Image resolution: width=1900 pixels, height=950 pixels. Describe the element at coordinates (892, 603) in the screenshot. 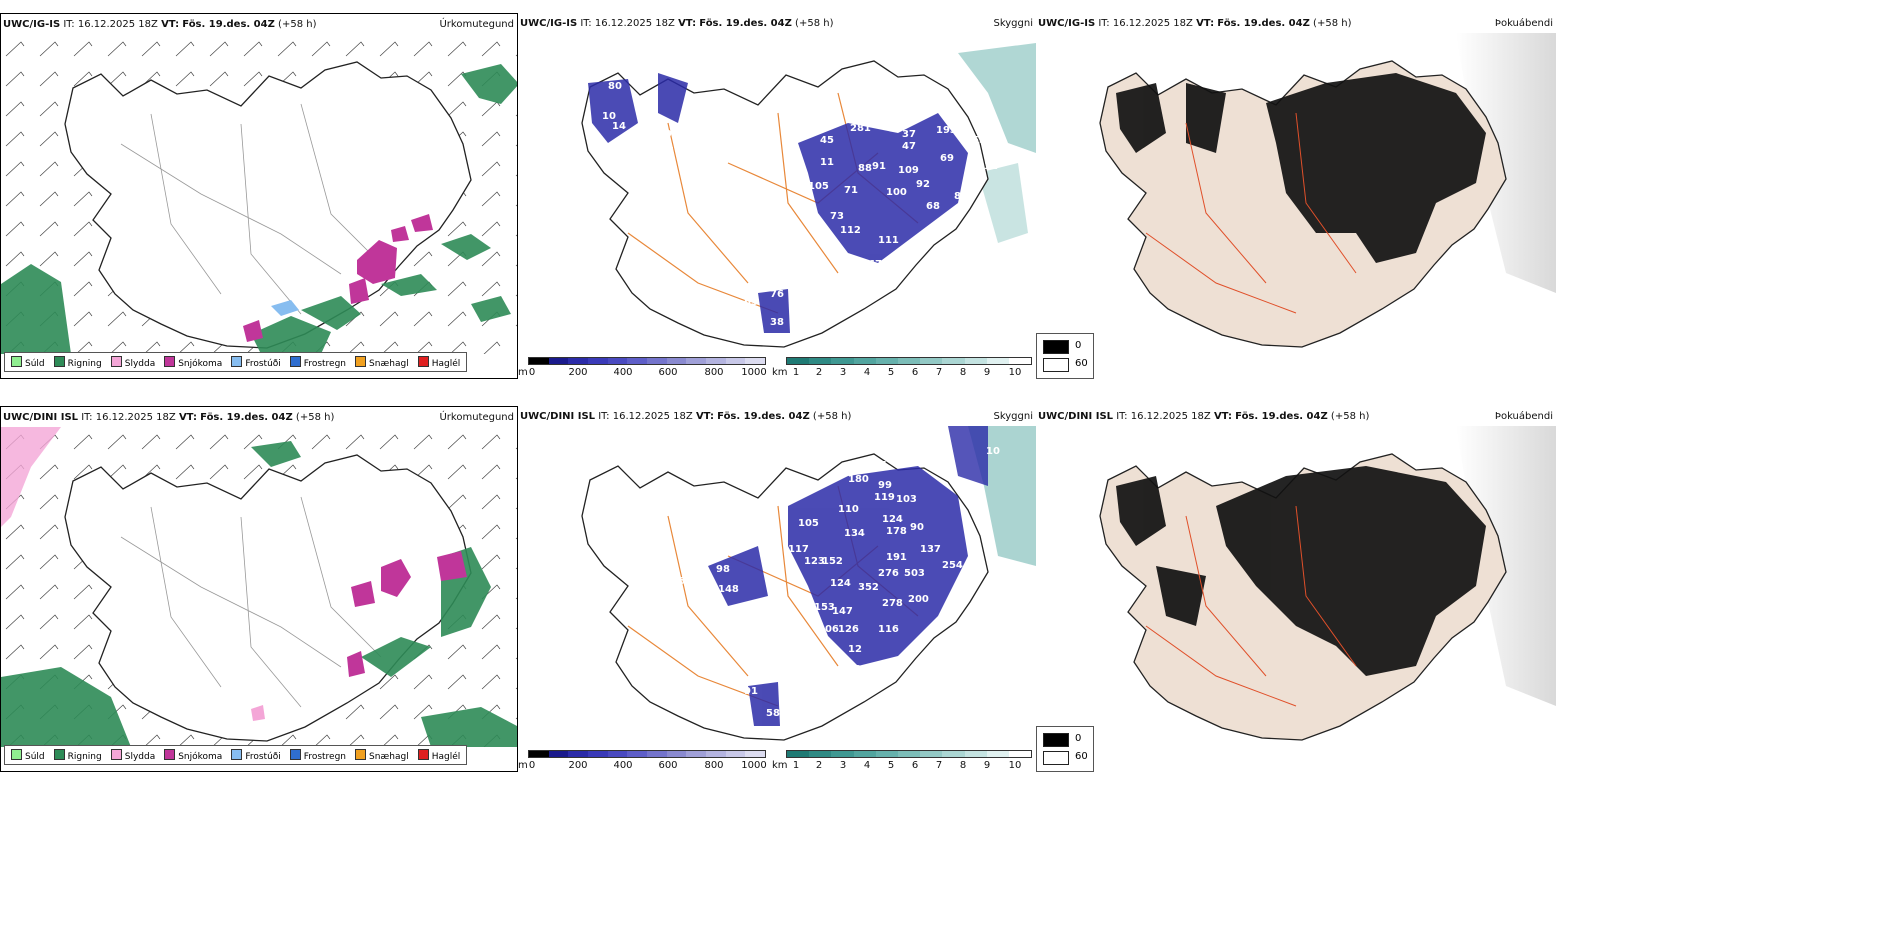

I see `svg-text: 278` at that location.